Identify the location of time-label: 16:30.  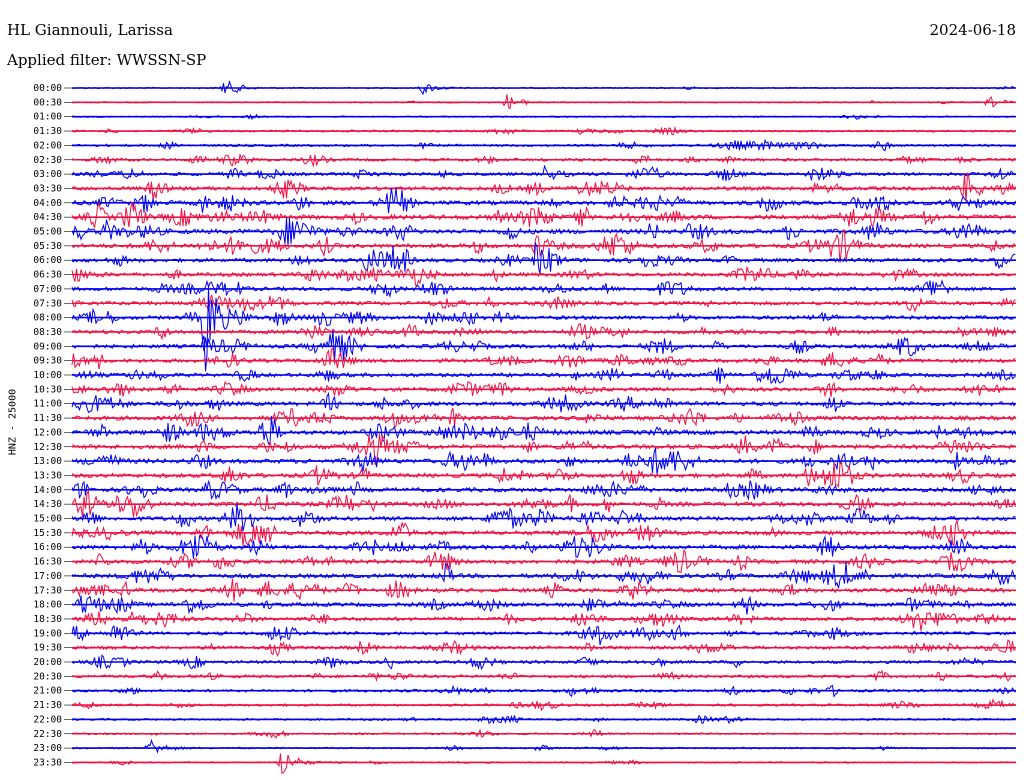
(47, 562).